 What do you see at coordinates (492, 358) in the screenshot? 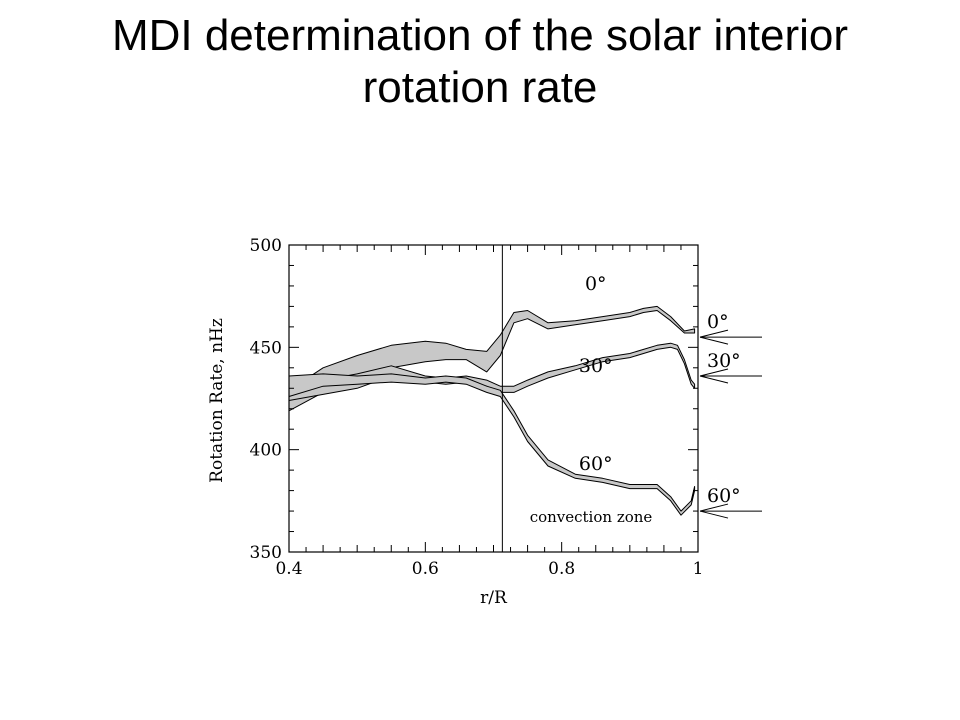
I see `series-band-0deg` at bounding box center [492, 358].